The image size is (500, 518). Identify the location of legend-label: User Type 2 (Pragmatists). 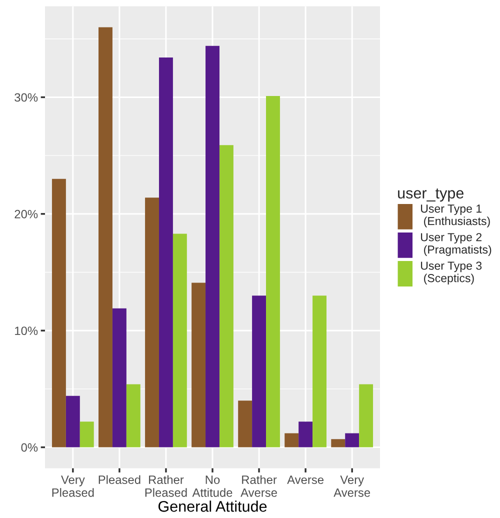
(456, 244).